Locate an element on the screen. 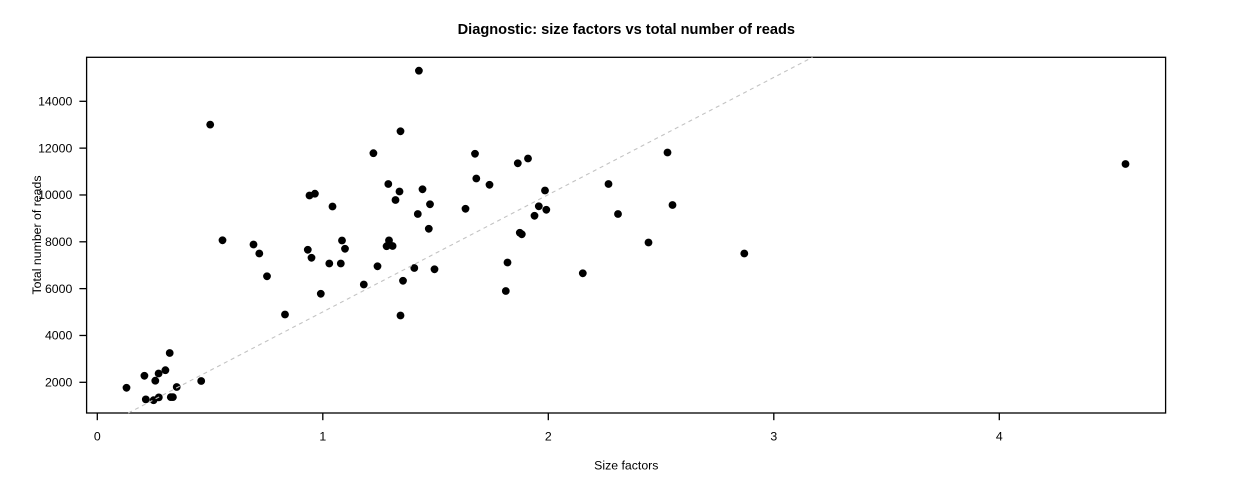 This screenshot has height=500, width=1238. svg-text: 3 is located at coordinates (773, 437).